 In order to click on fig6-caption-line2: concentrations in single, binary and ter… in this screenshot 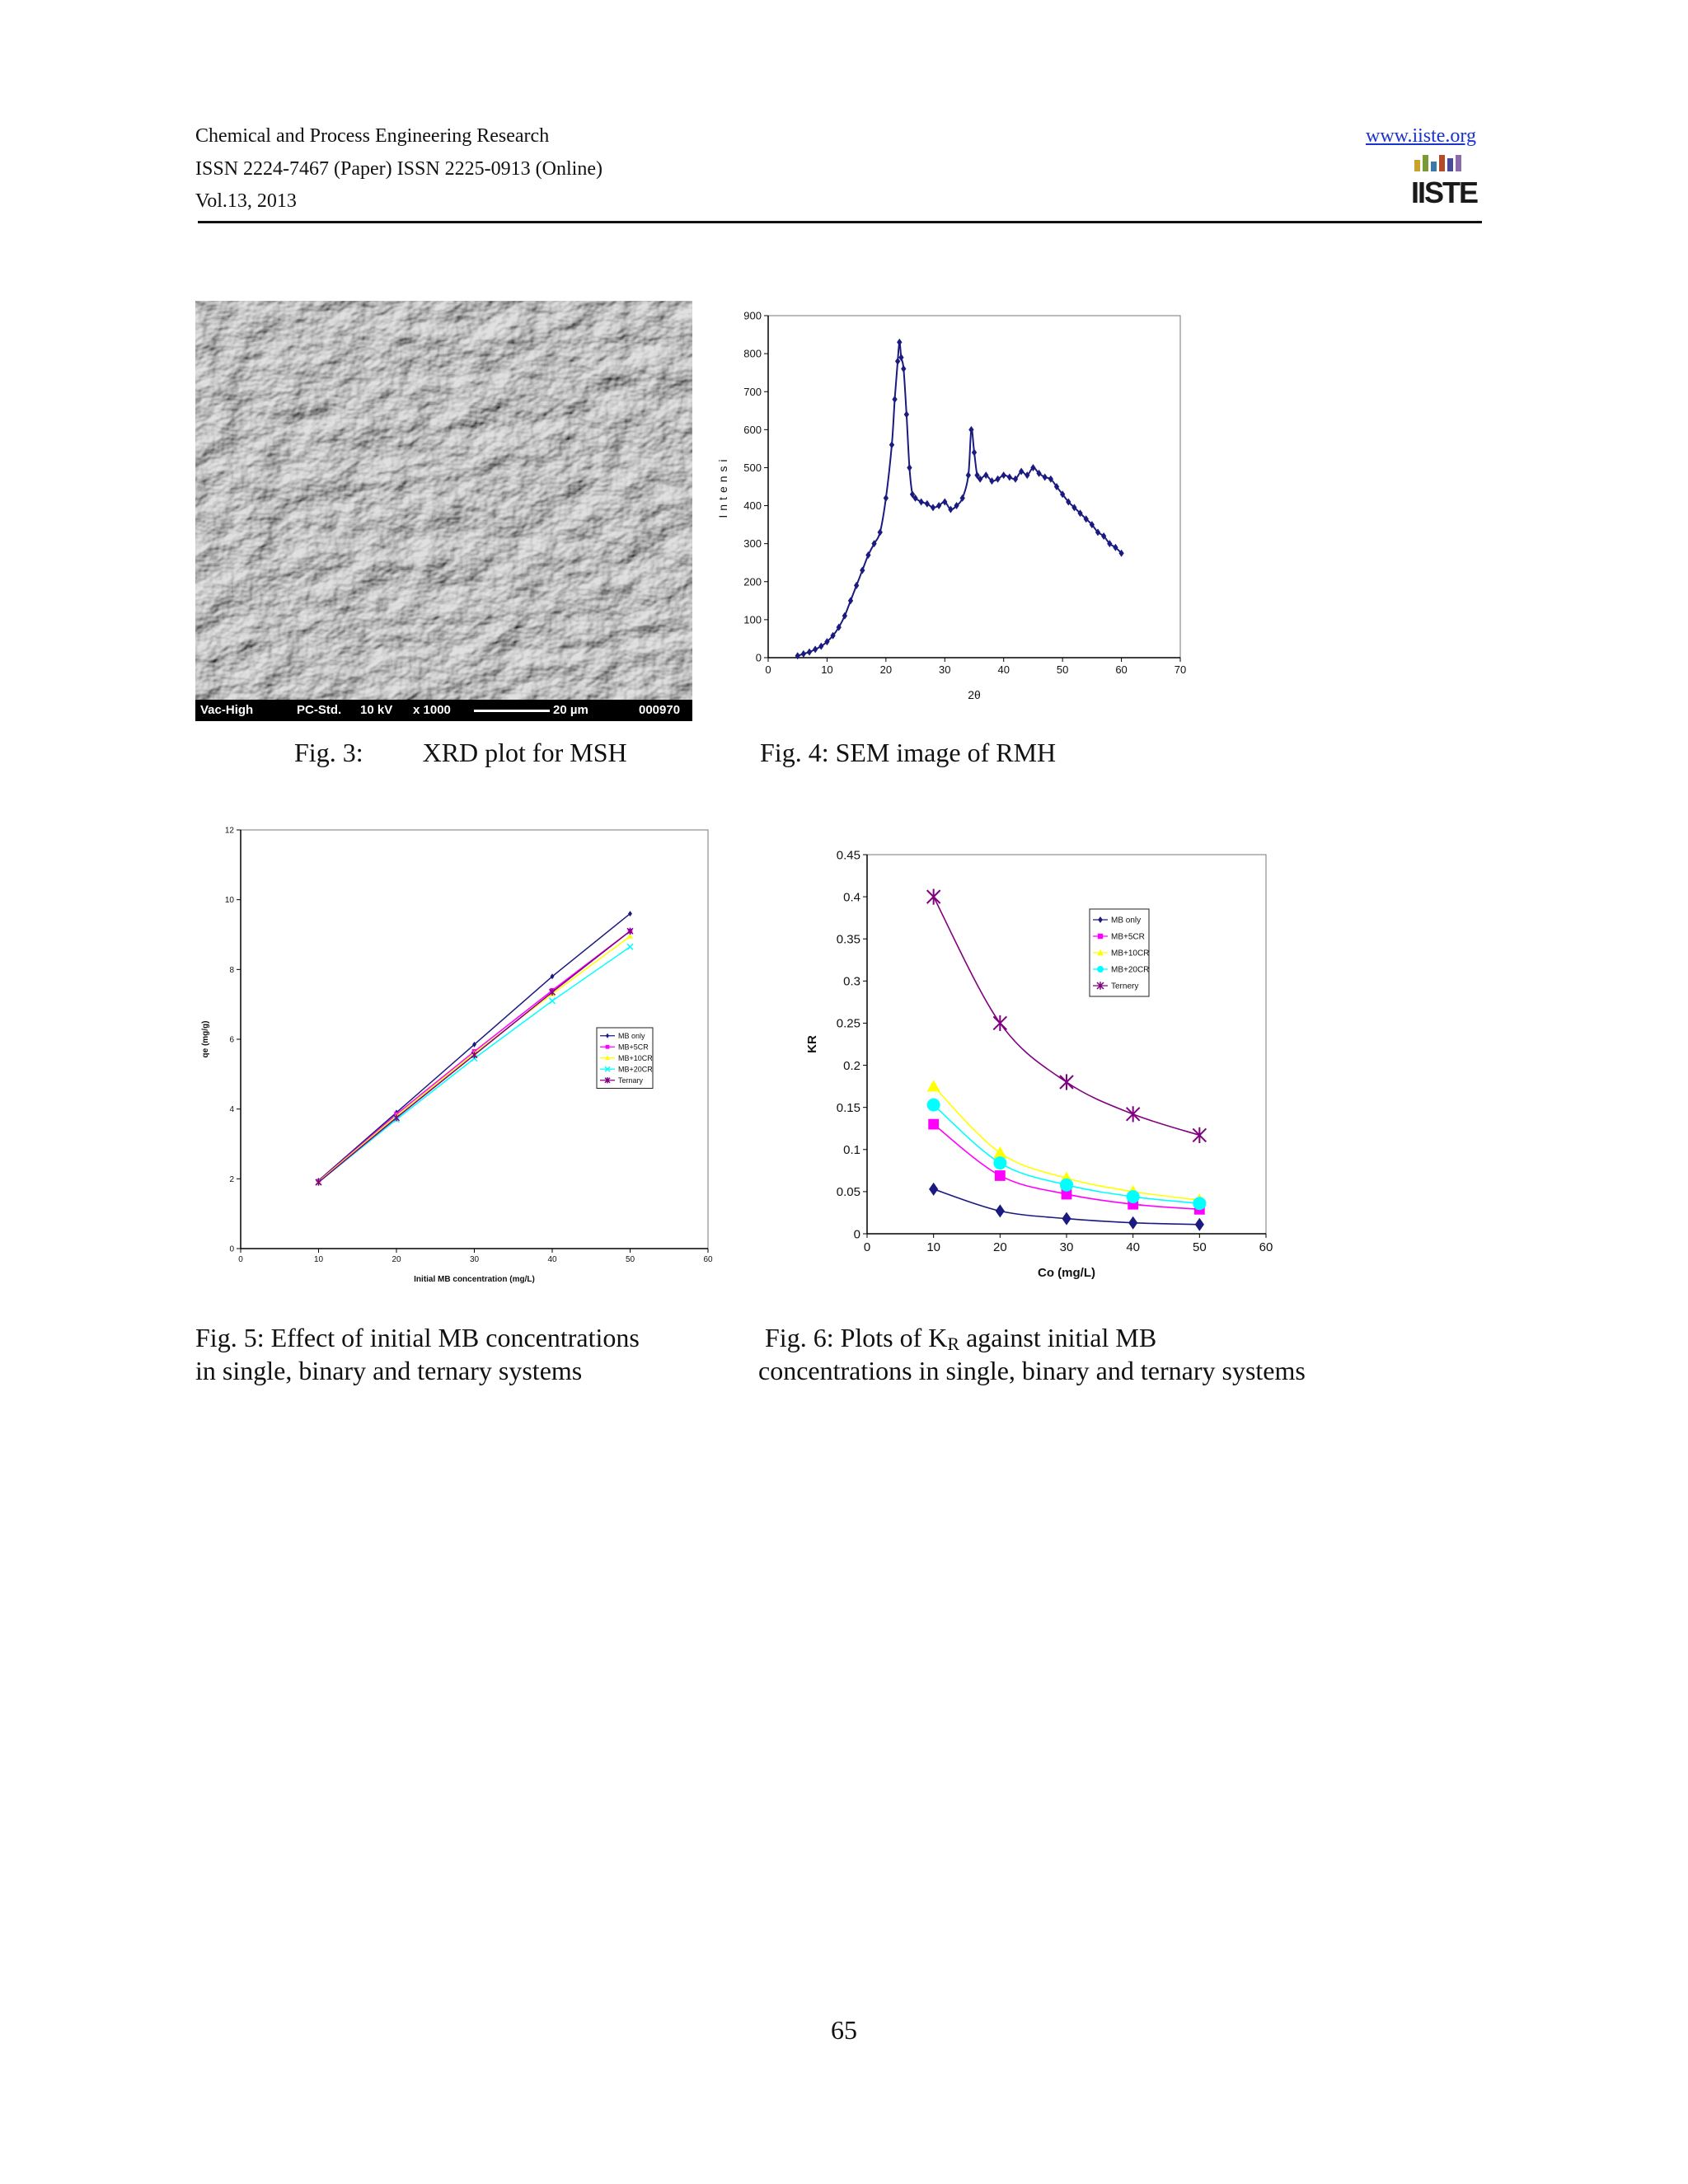, I will do `click(1032, 1370)`.